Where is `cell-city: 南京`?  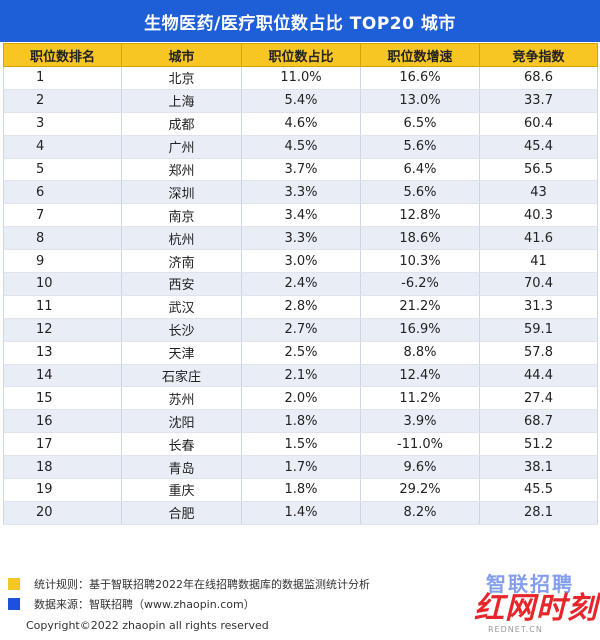 cell-city: 南京 is located at coordinates (181, 215).